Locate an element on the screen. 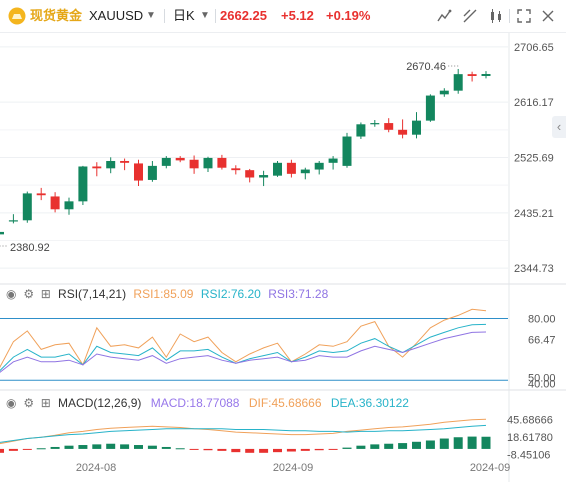 This screenshot has width=566, height=482. price-change-percent: +0.19% is located at coordinates (348, 15).